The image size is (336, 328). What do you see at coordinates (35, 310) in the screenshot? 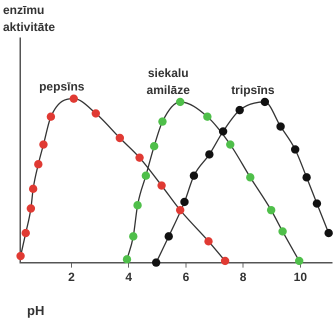
I see `x-axis-title: pH` at bounding box center [35, 310].